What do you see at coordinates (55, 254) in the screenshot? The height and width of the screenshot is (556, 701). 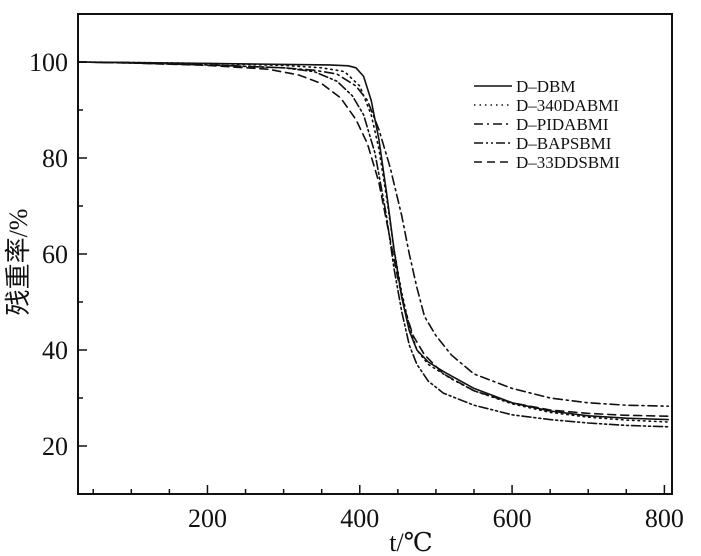 I see `y-tick-label: 60` at bounding box center [55, 254].